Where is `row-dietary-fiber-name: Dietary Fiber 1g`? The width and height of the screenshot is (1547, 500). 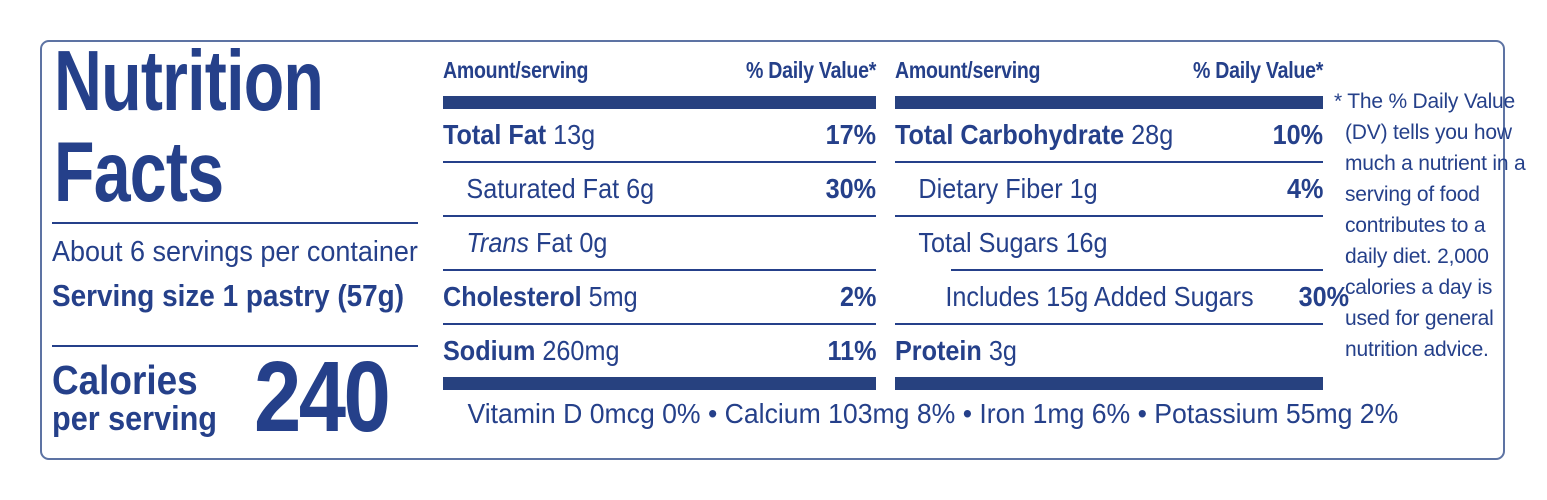 row-dietary-fiber-name: Dietary Fiber 1g is located at coordinates (996, 189).